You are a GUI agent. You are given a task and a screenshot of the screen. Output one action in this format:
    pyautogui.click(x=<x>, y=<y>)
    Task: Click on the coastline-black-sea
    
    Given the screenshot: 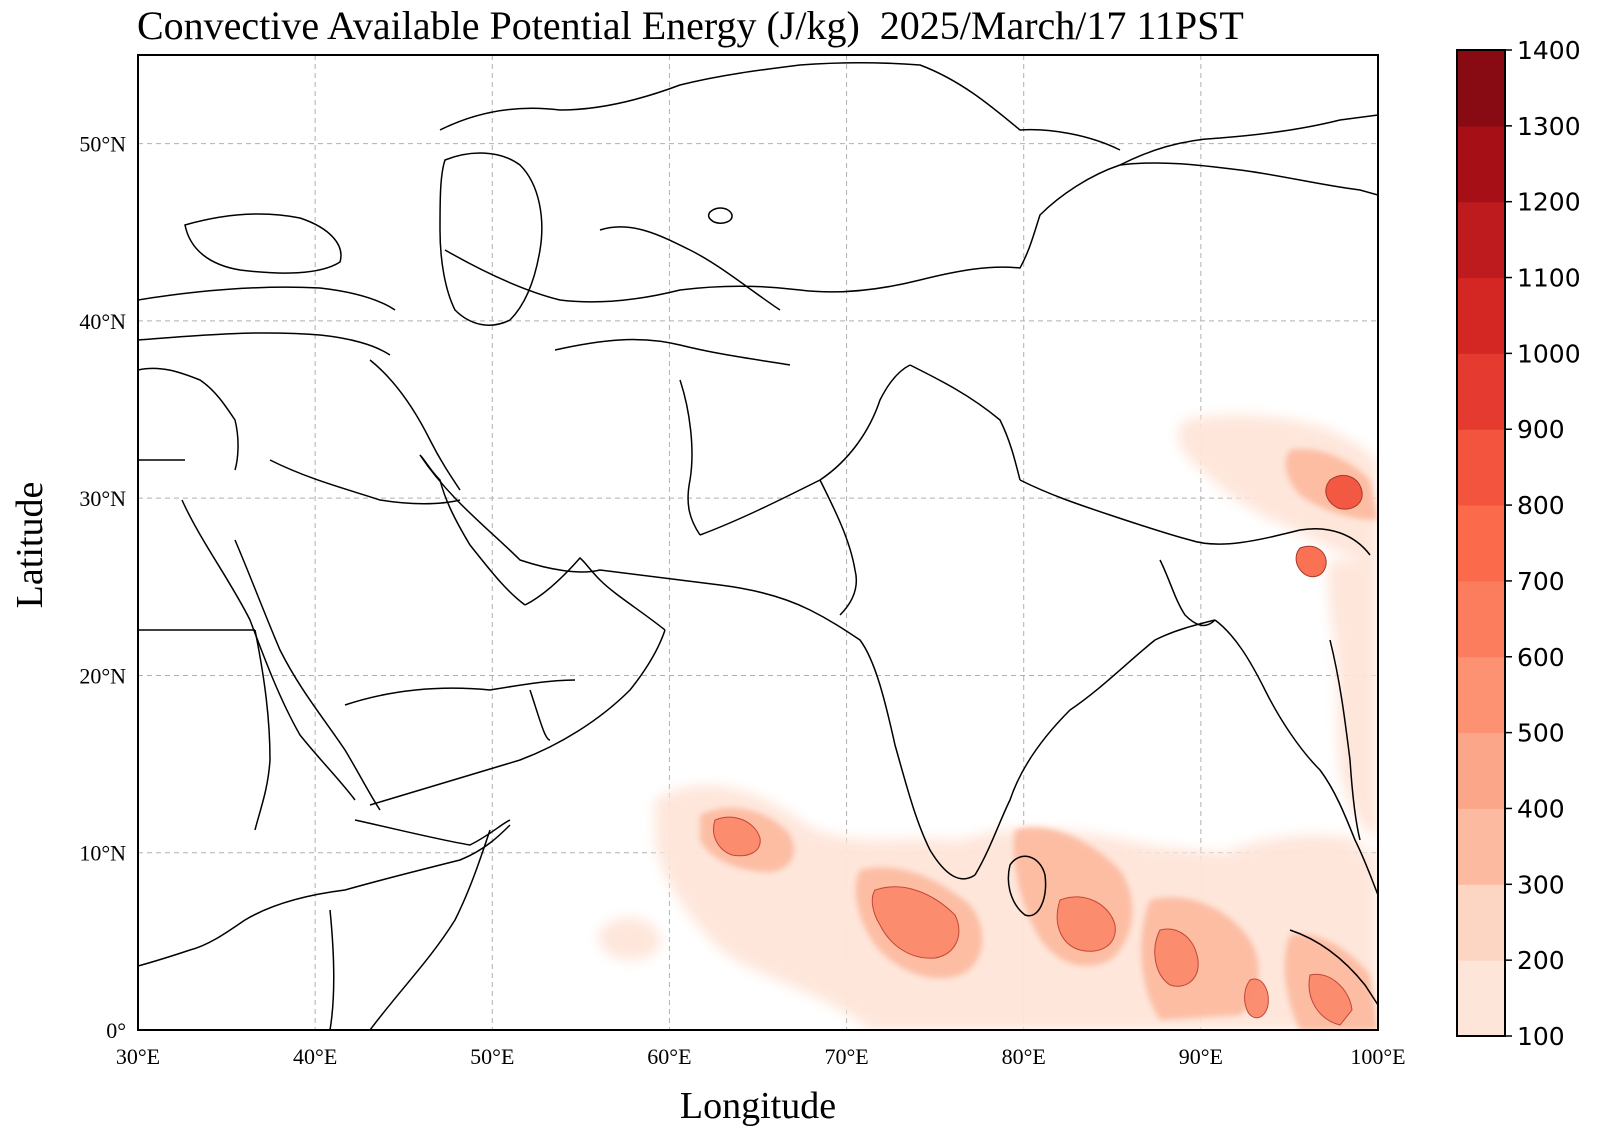 What is the action you would take?
    pyautogui.click(x=263, y=243)
    